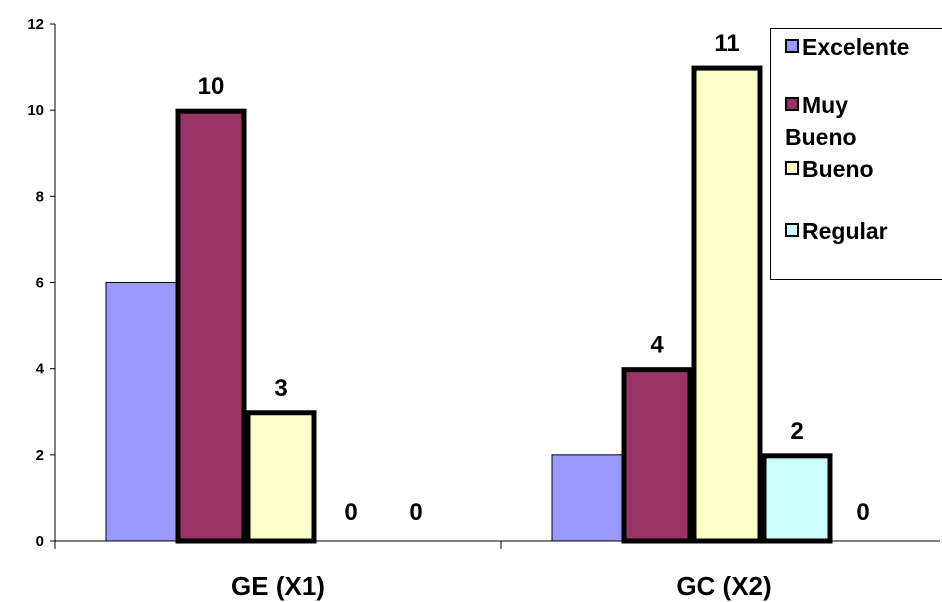  What do you see at coordinates (40, 541) in the screenshot?
I see `y-tick-label: 0` at bounding box center [40, 541].